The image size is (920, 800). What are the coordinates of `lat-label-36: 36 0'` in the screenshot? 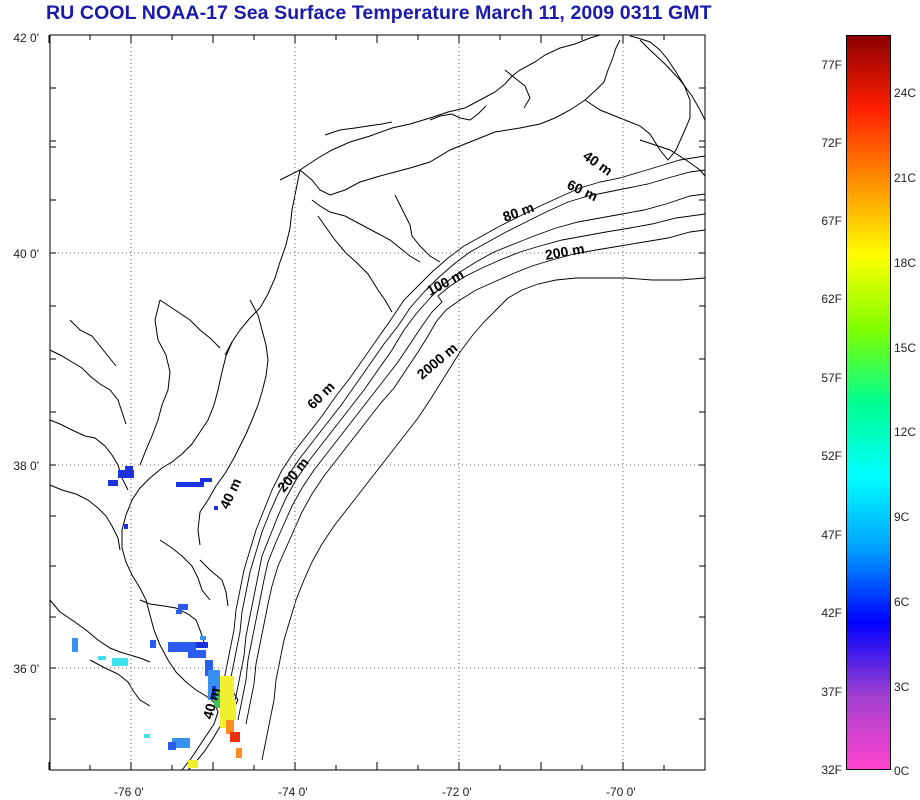 It's located at (26, 669).